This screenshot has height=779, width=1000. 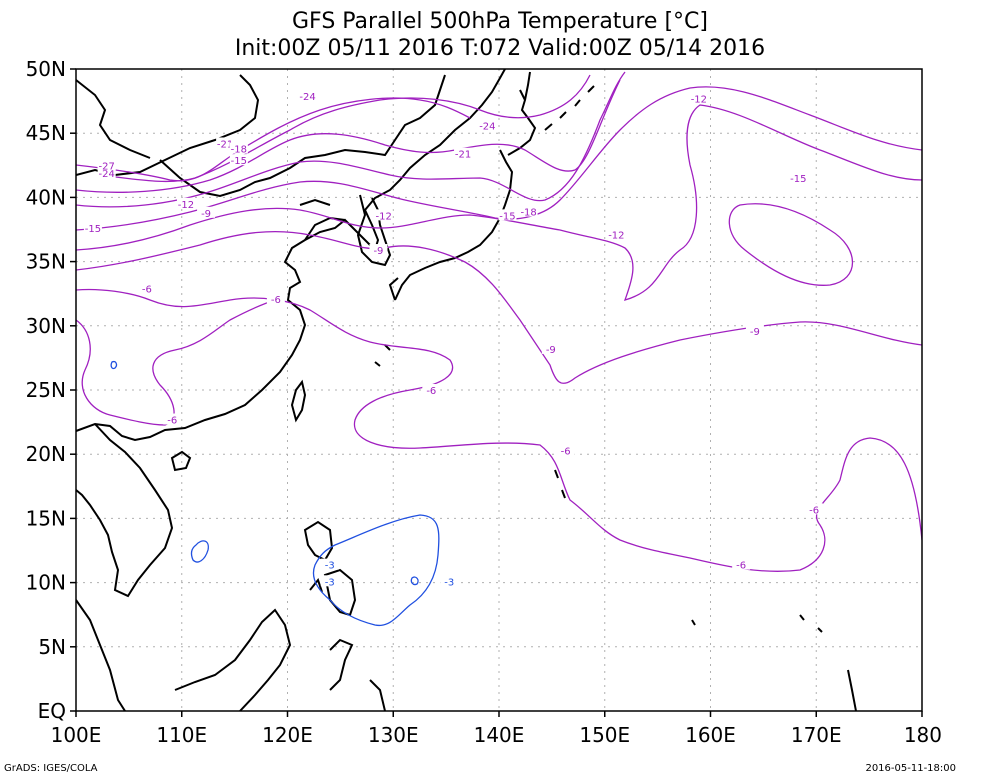 I want to click on sulawesi-coast, so click(x=341, y=664).